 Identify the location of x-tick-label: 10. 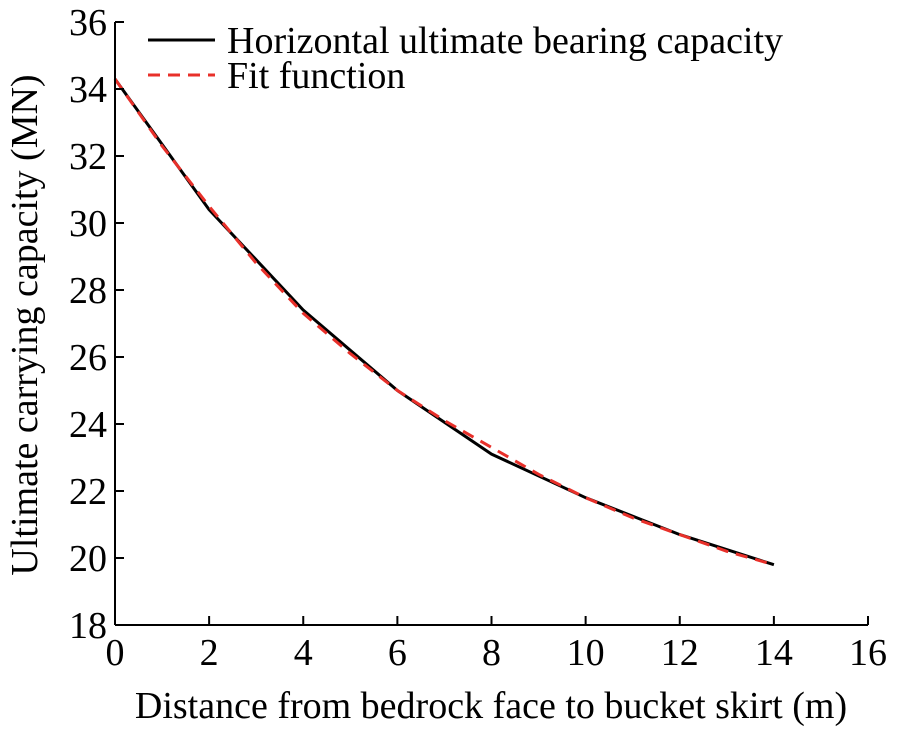
(586, 653).